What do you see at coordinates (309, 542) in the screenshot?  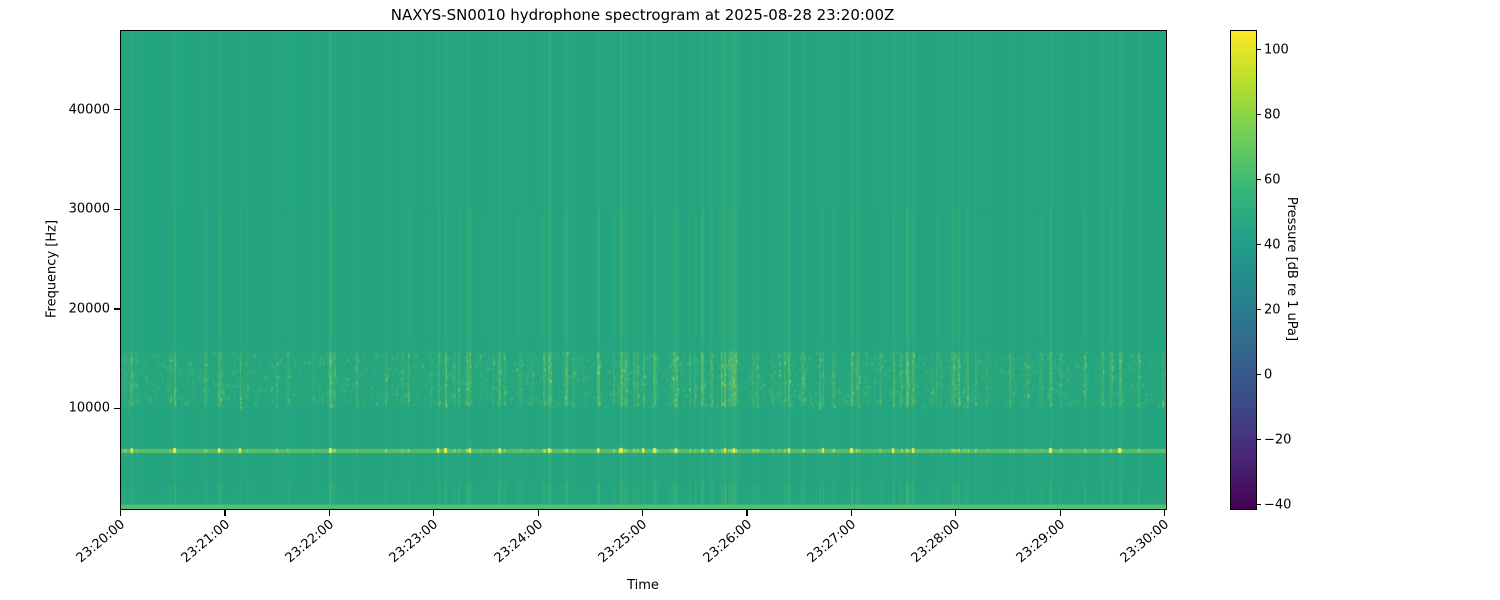 I see `x-tick-label: 23:22:00` at bounding box center [309, 542].